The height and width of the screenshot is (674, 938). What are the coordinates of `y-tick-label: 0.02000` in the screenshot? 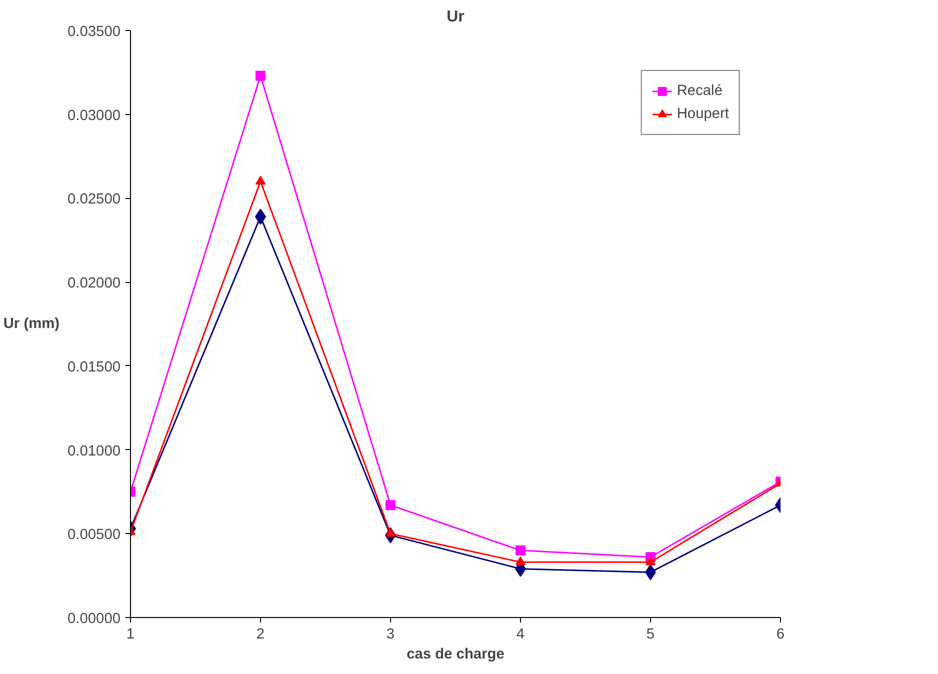 It's located at (94, 284).